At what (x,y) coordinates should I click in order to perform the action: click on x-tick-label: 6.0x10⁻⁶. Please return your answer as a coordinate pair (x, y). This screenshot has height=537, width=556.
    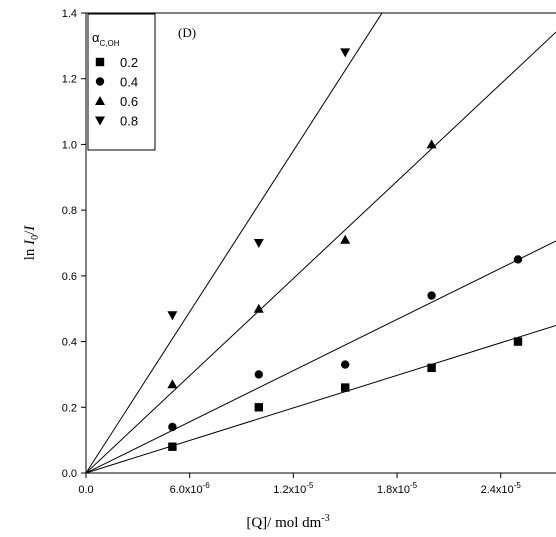
    Looking at the image, I should click on (190, 488).